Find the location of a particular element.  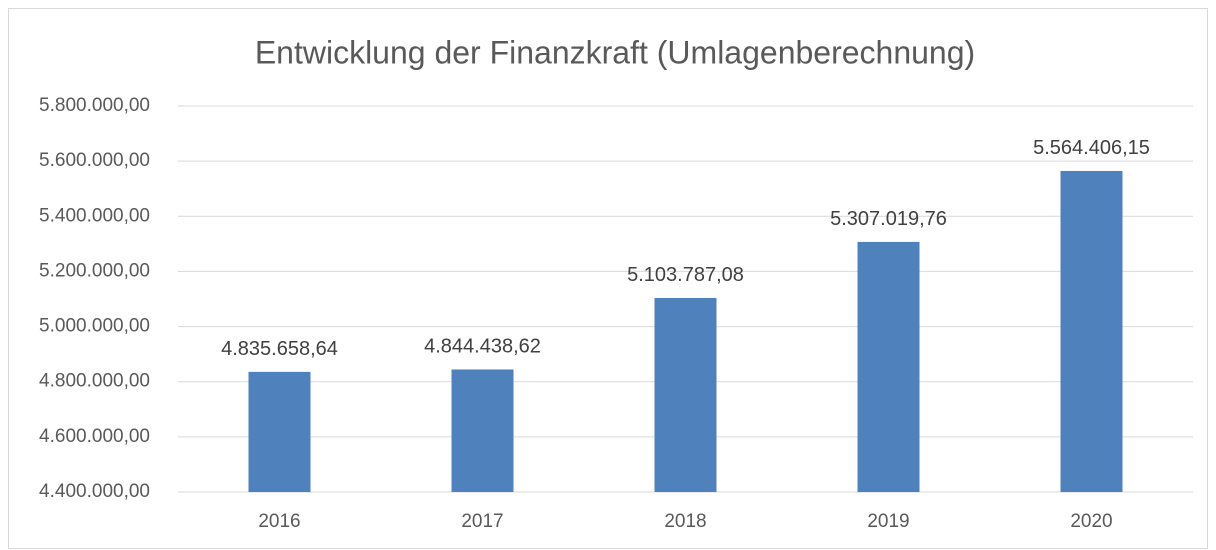

value-label: 4.844.438,62 is located at coordinates (482, 347).